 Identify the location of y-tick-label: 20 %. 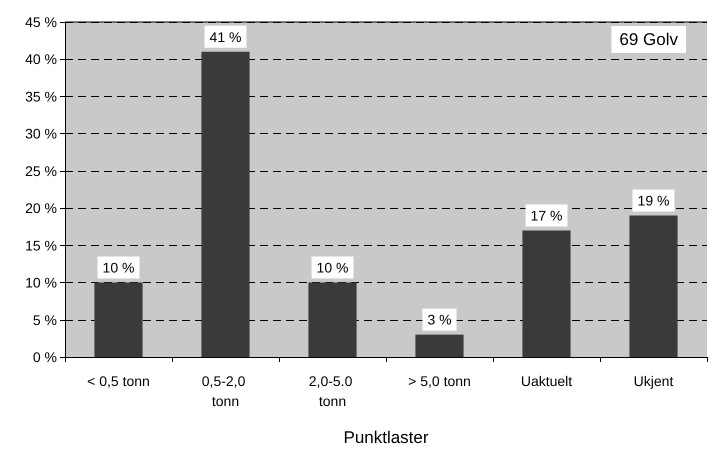
(41, 208).